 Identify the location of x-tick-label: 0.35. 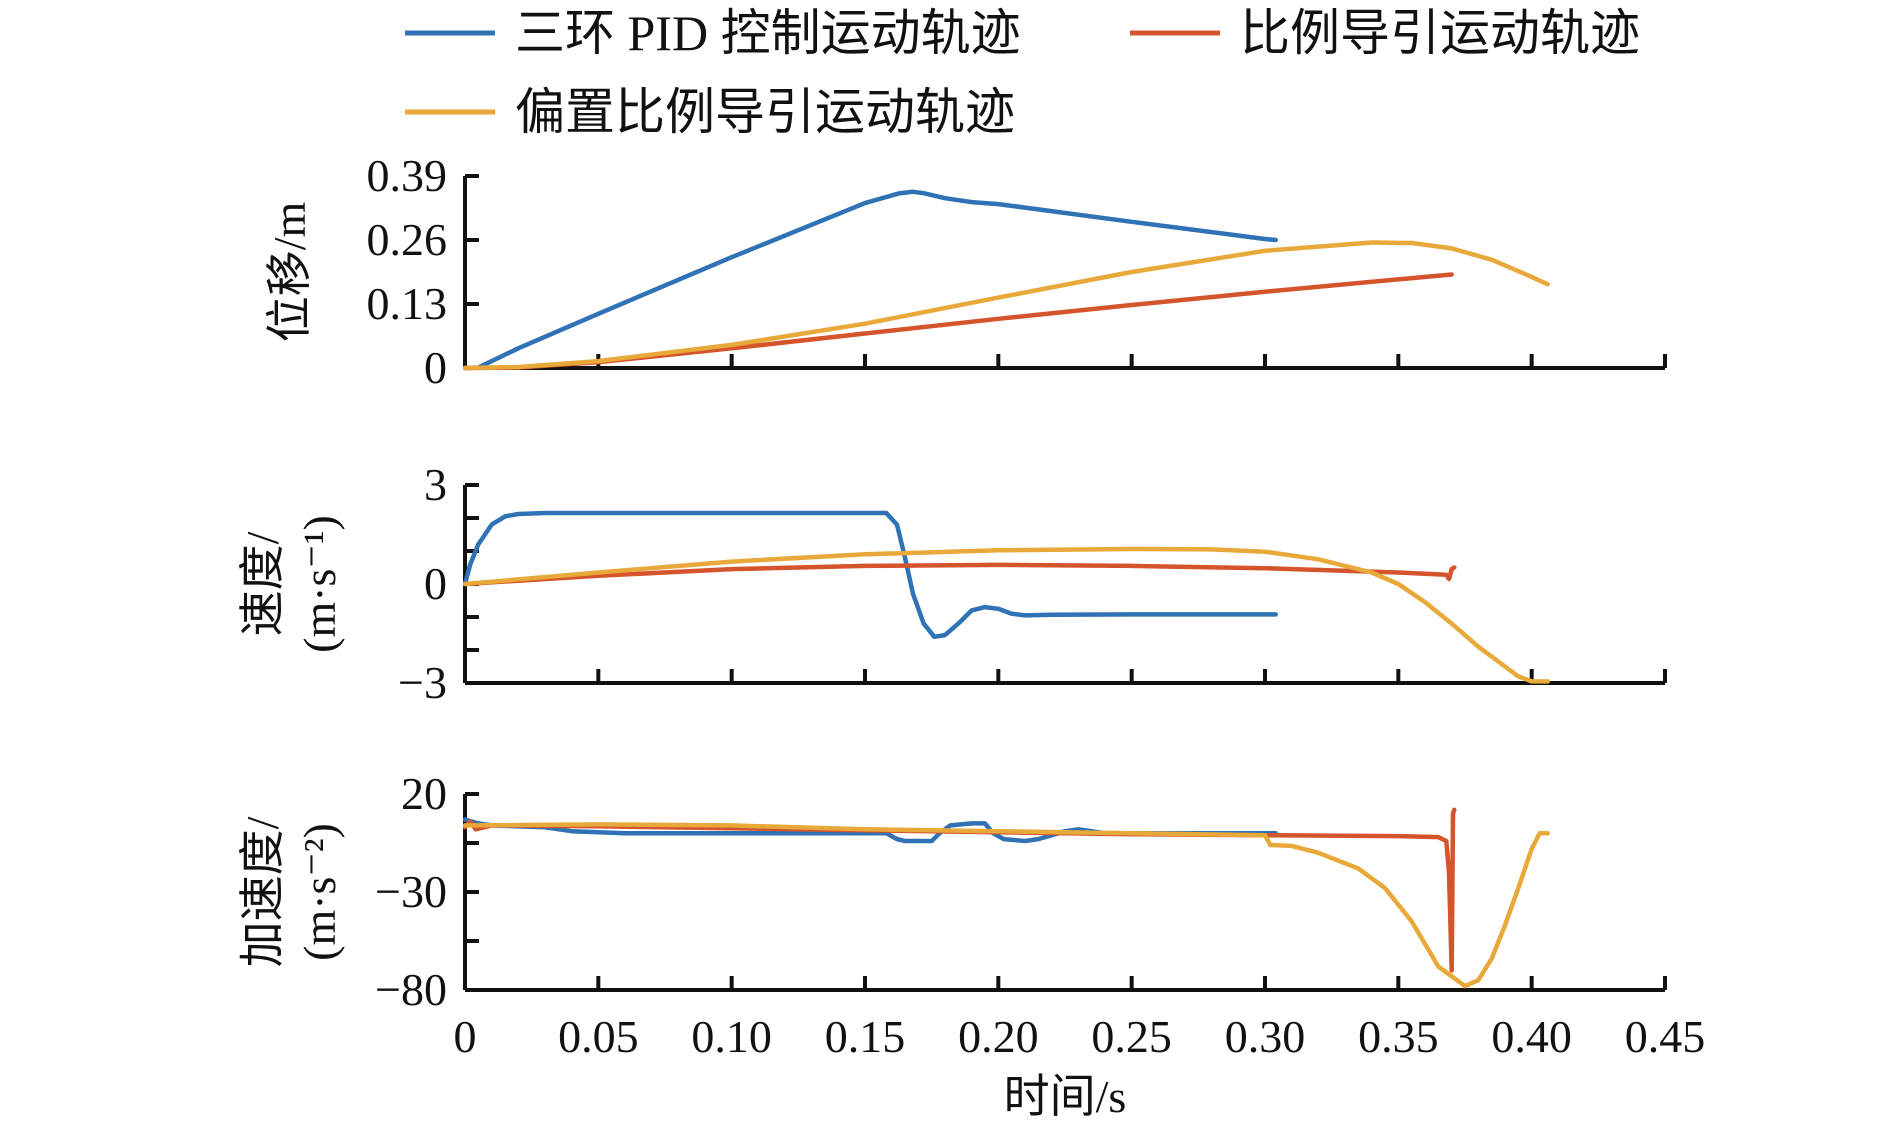
(1398, 1036).